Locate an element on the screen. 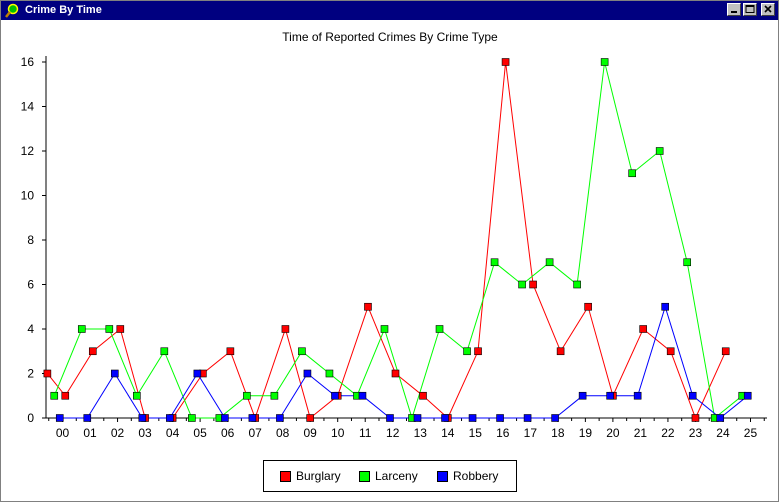 Image resolution: width=779 pixels, height=502 pixels. x-tick-label: 04 is located at coordinates (173, 433).